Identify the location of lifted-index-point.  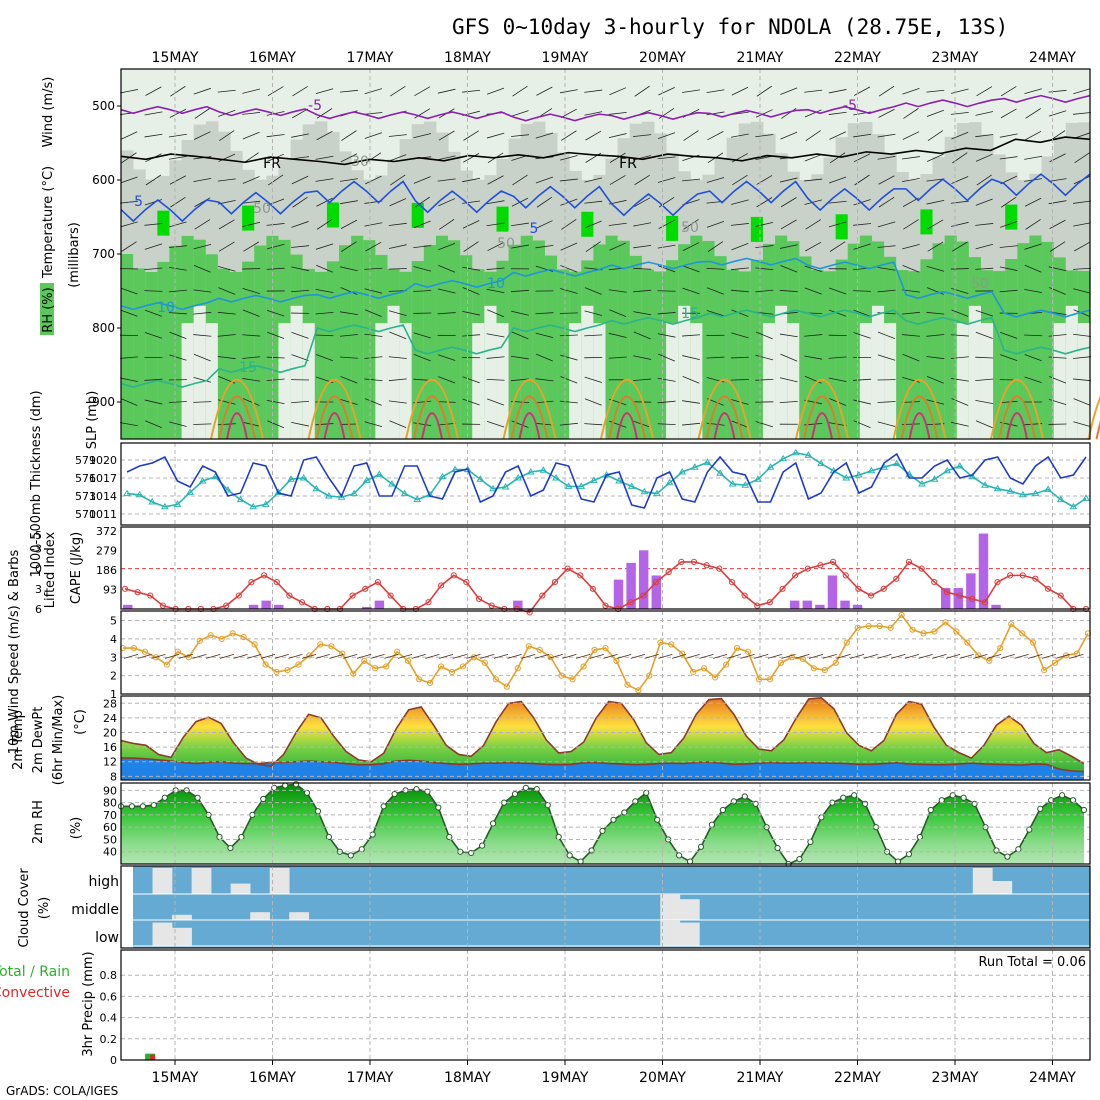
(1048, 588).